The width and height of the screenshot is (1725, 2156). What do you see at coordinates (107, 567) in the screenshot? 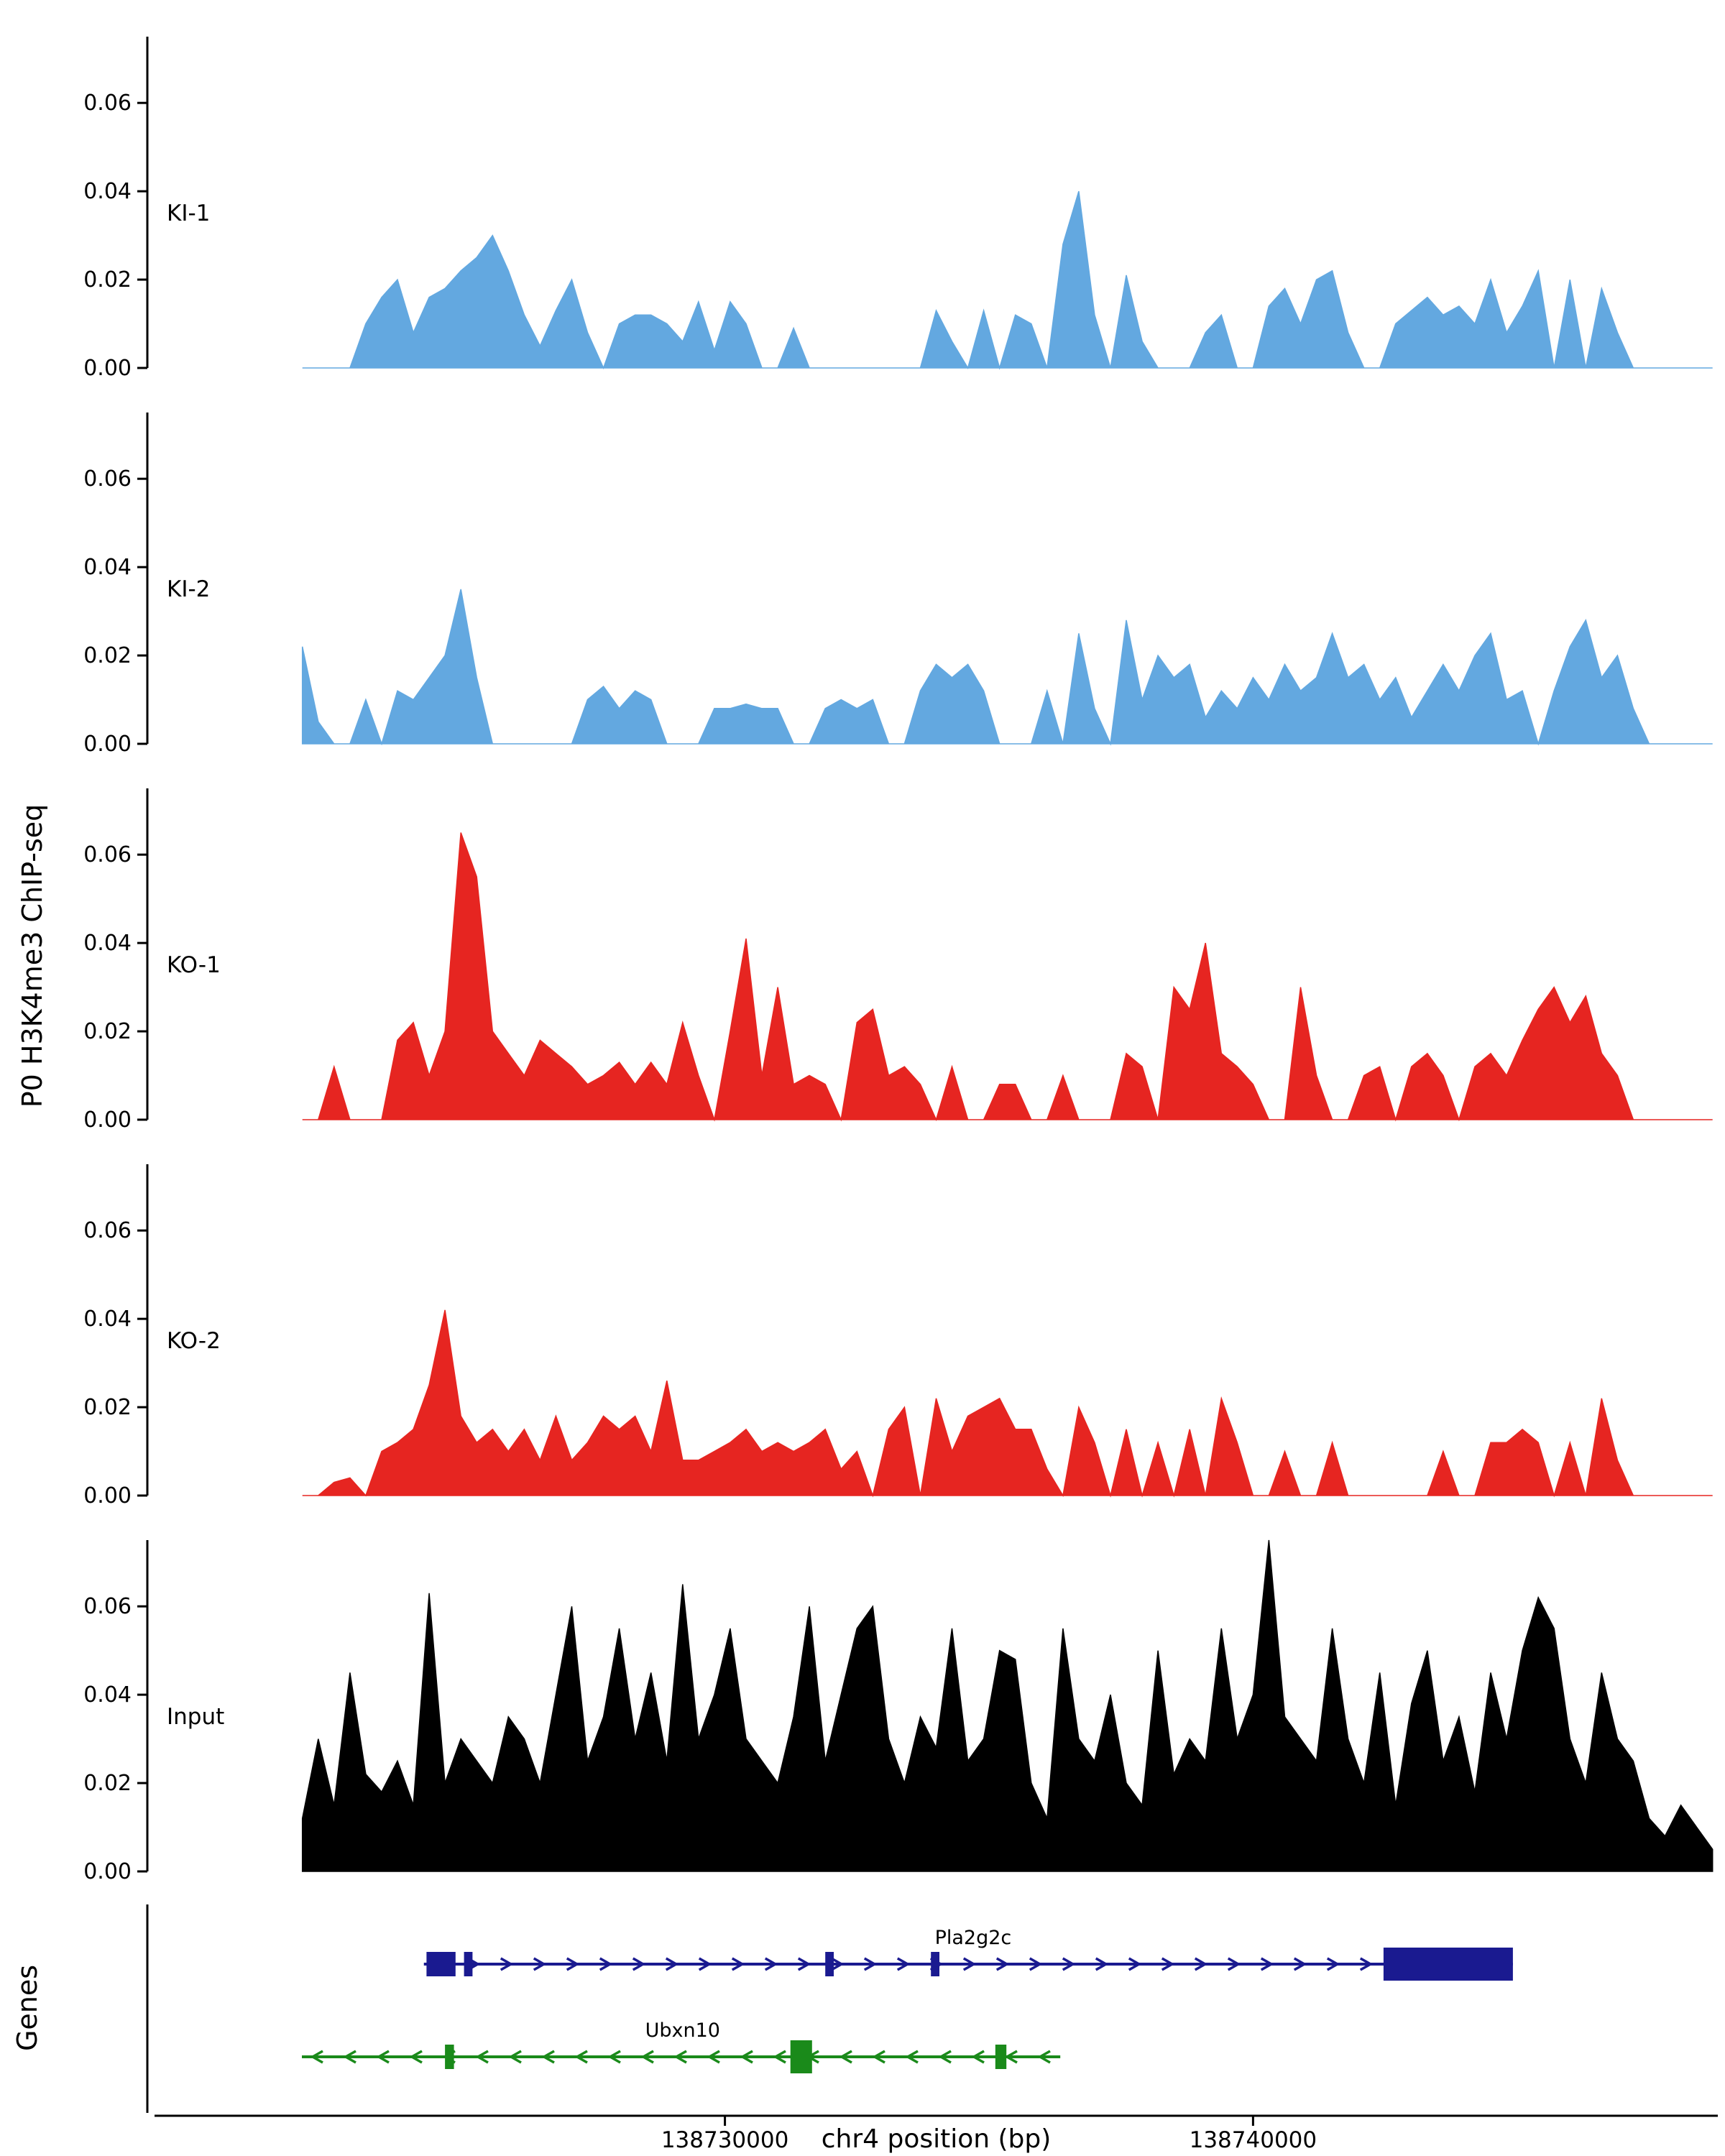
I see `y-tick-label-KI-2: 0.04` at bounding box center [107, 567].